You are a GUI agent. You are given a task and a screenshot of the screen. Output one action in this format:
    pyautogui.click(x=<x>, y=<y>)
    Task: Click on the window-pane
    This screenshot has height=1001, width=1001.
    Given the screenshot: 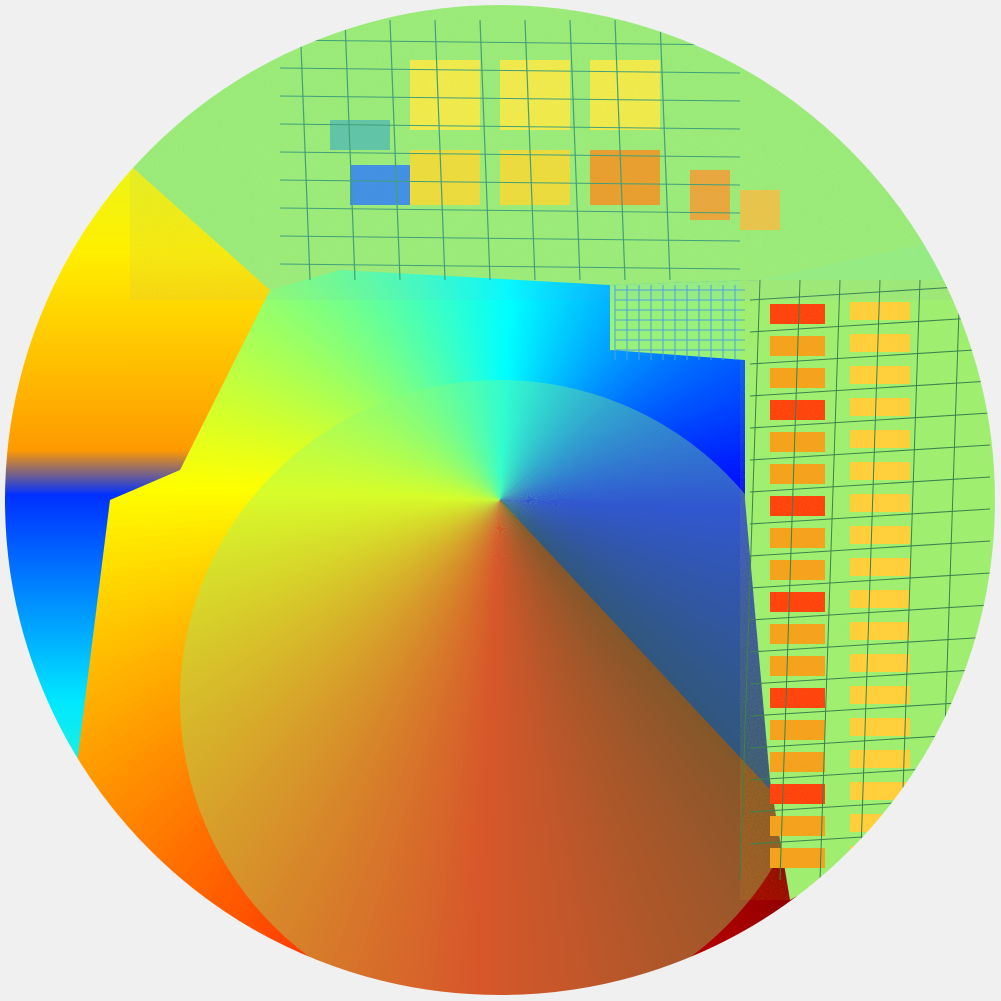 What is the action you would take?
    pyautogui.click(x=880, y=855)
    